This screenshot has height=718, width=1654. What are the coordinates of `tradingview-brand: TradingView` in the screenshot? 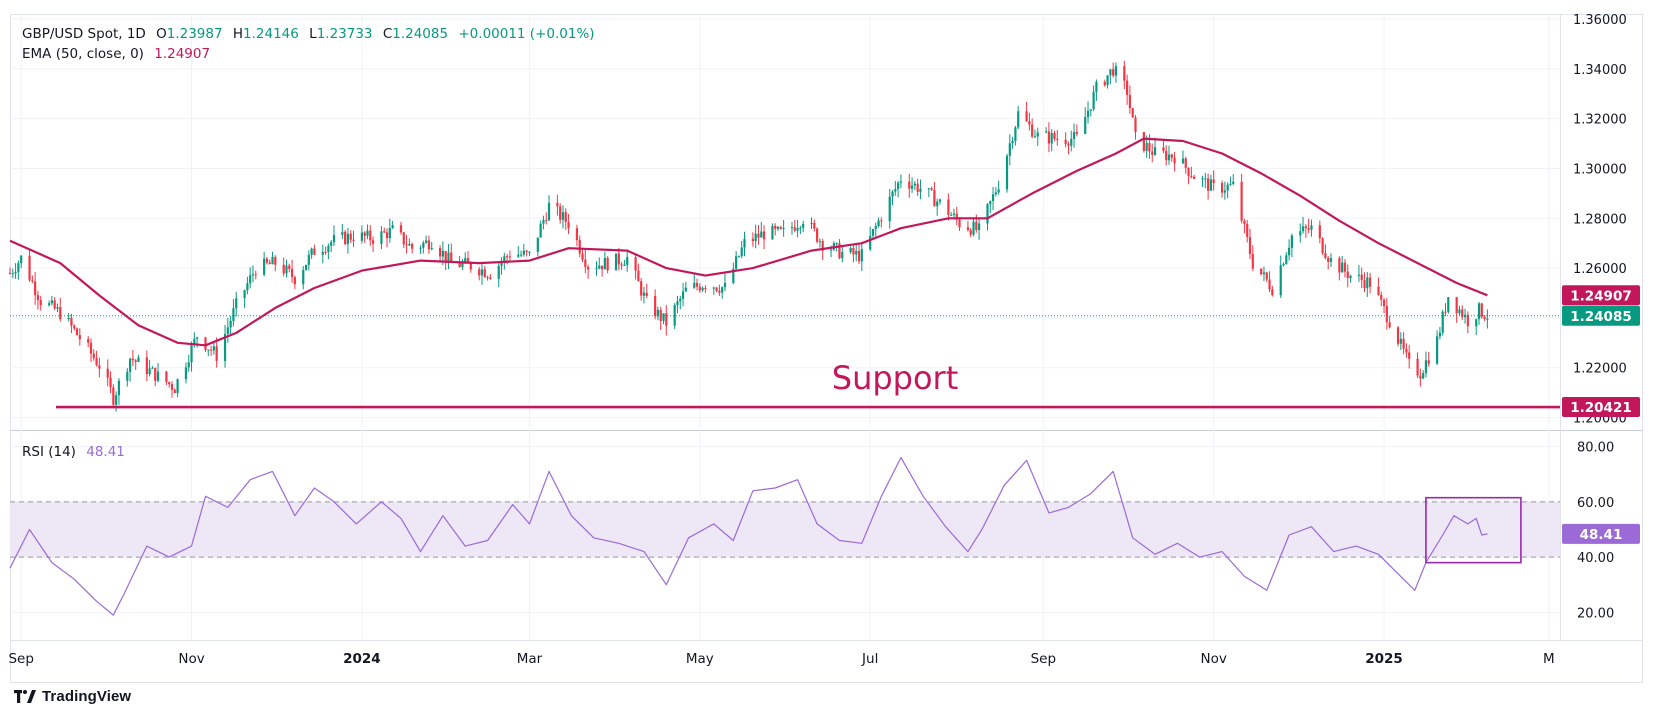 It's located at (72, 696).